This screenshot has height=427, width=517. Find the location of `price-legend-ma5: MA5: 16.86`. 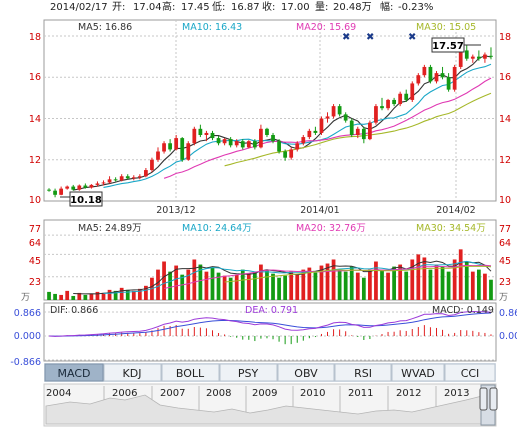

price-legend-ma5: MA5: 16.86 is located at coordinates (105, 27).